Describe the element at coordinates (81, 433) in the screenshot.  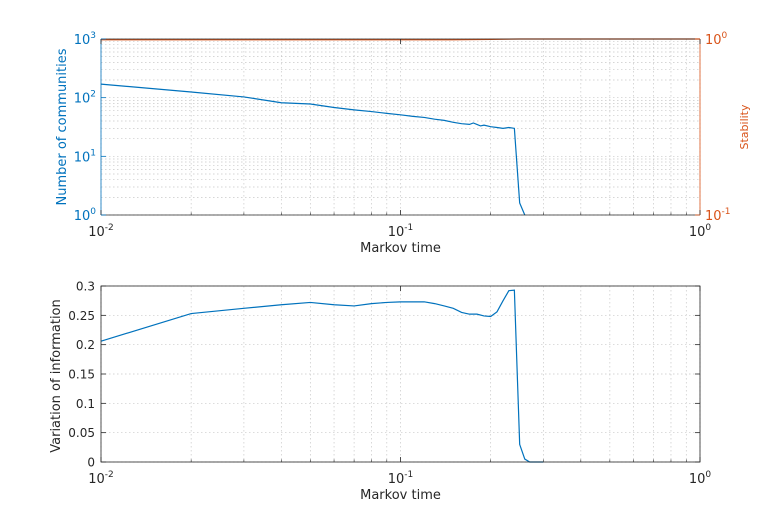
I see `y-tick-label: 0.05` at that location.